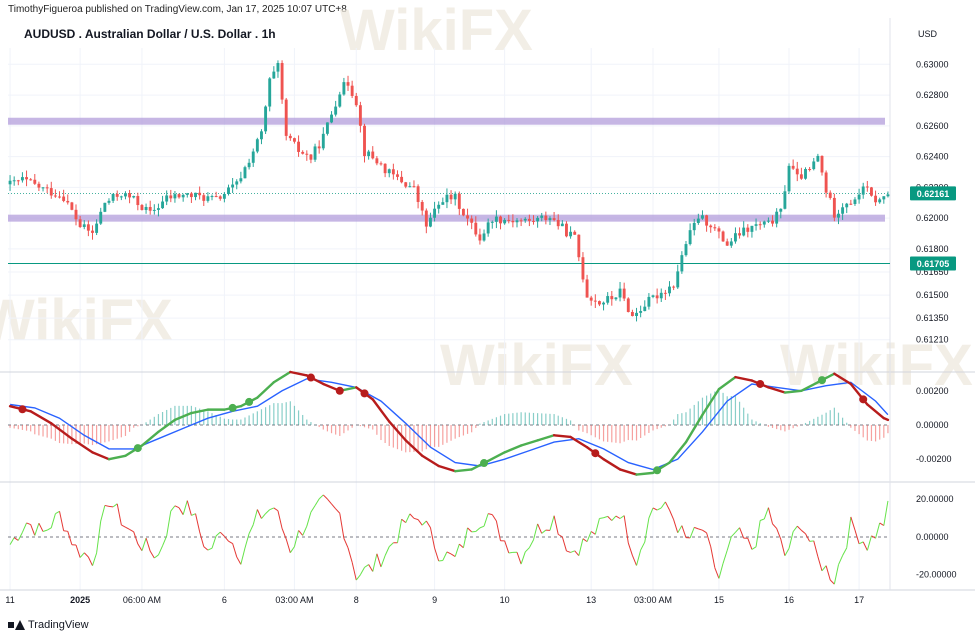 This screenshot has height=638, width=975. I want to click on time-tick-label: 13, so click(591, 600).